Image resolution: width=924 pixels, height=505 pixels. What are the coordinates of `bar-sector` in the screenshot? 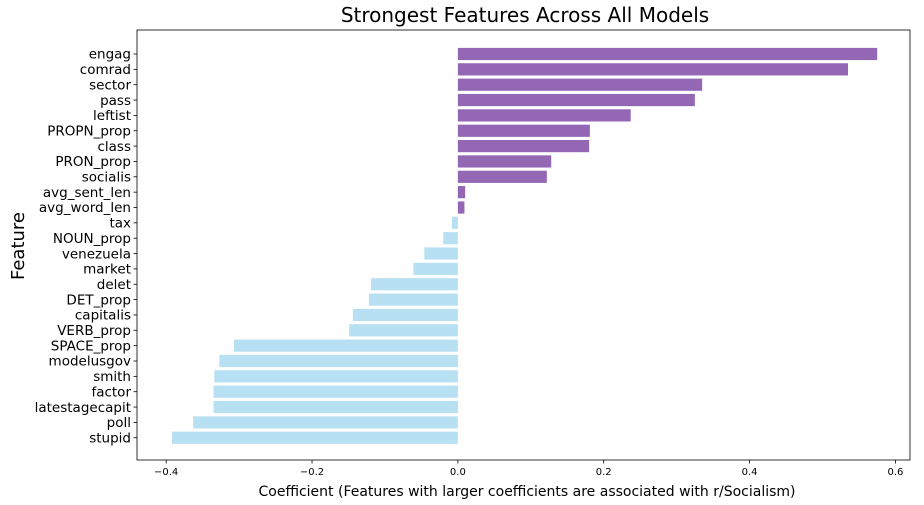 It's located at (580, 84).